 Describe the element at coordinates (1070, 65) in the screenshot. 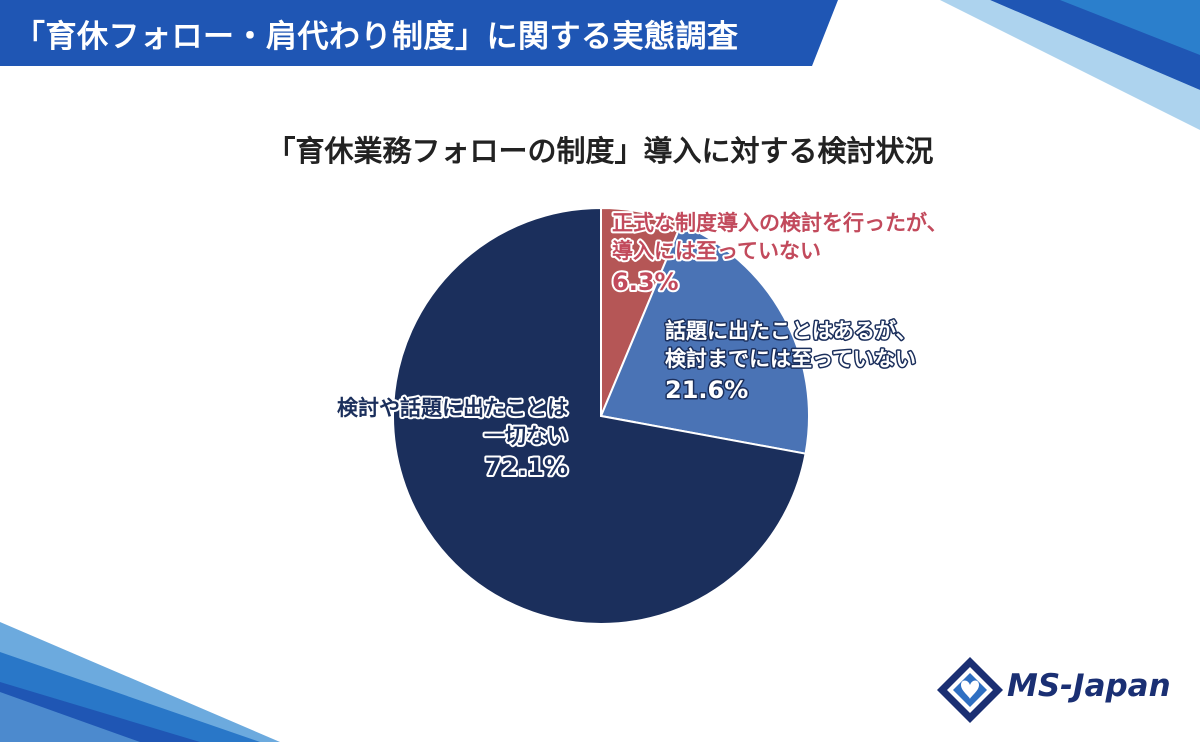

I see `decorative-stripes-top-right` at that location.